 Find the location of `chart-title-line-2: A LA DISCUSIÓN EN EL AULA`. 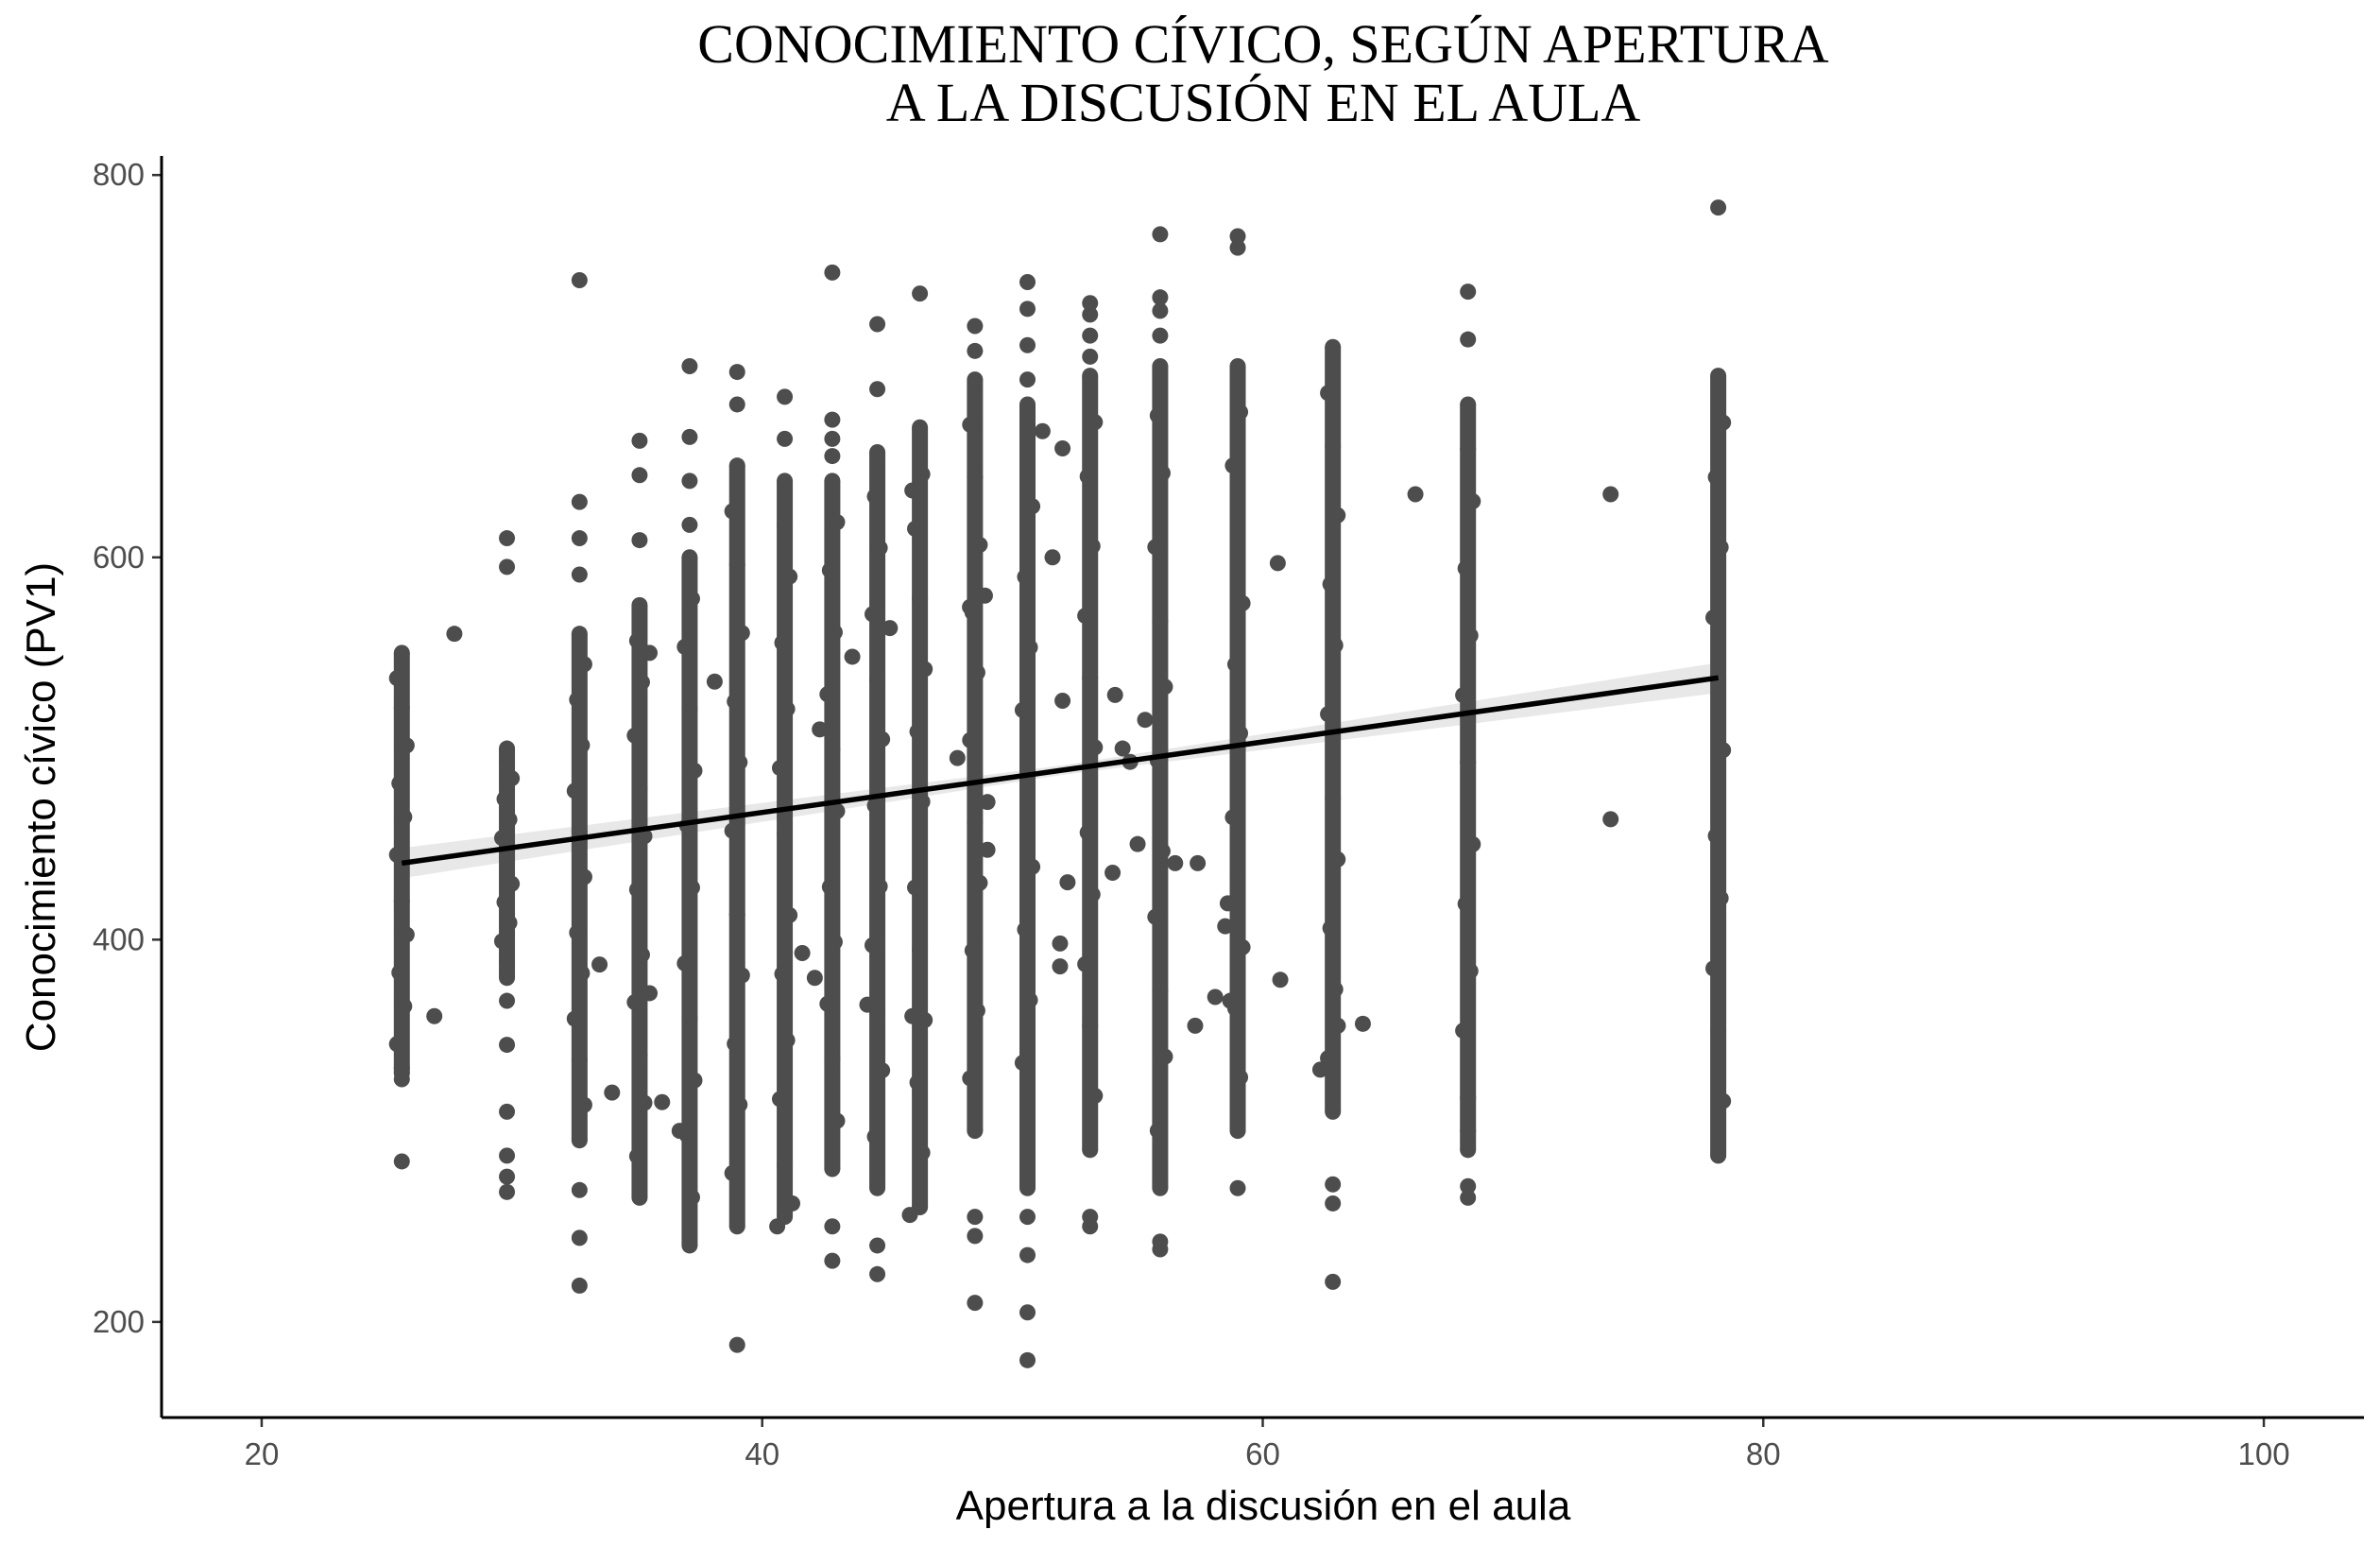

chart-title-line-2: A LA DISCUSIÓN EN EL AULA is located at coordinates (1263, 102).